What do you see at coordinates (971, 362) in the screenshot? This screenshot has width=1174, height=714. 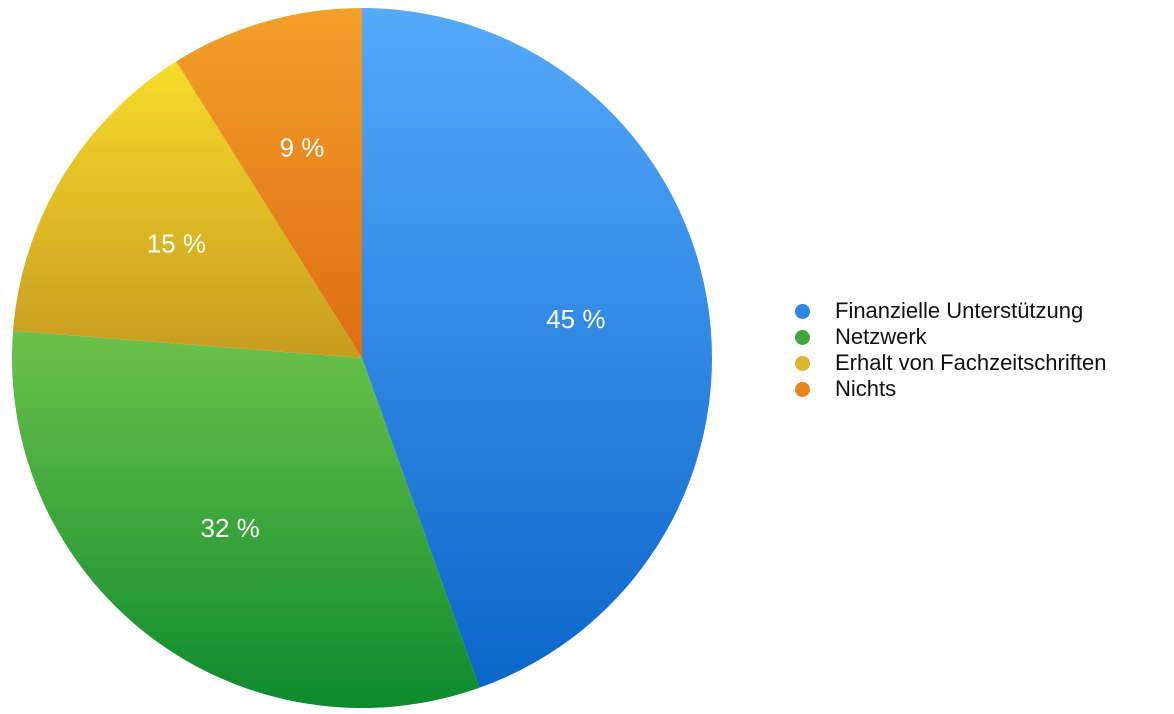 I see `legend-label: Erhalt von Fachzeitschriften` at bounding box center [971, 362].